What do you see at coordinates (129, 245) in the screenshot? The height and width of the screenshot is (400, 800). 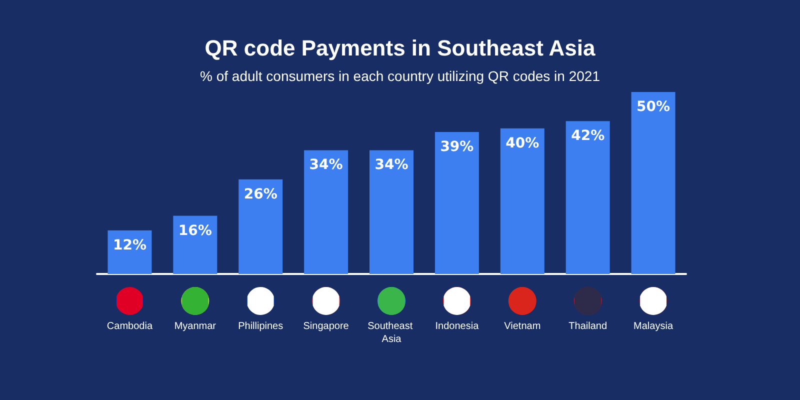 I see `data-label: 12%` at bounding box center [129, 245].